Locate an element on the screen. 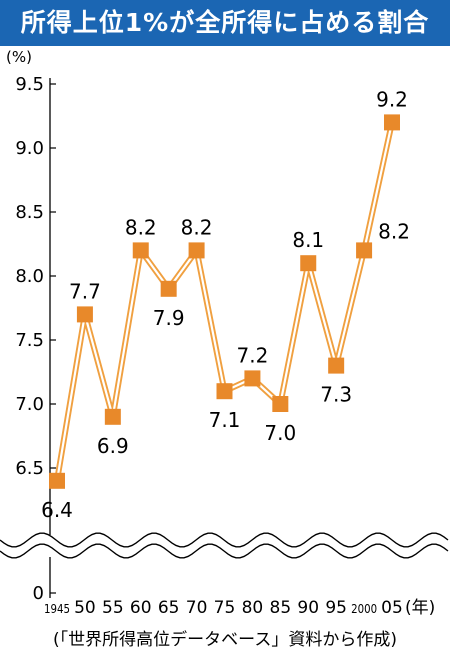 The image size is (450, 658). y-tick-label: 8.0 is located at coordinates (29, 276).